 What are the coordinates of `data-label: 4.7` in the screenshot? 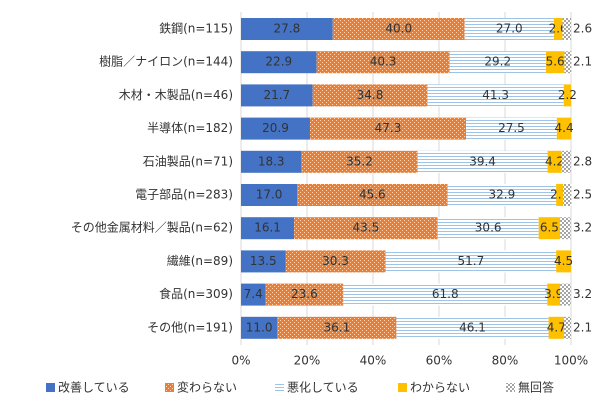 It's located at (556, 327).